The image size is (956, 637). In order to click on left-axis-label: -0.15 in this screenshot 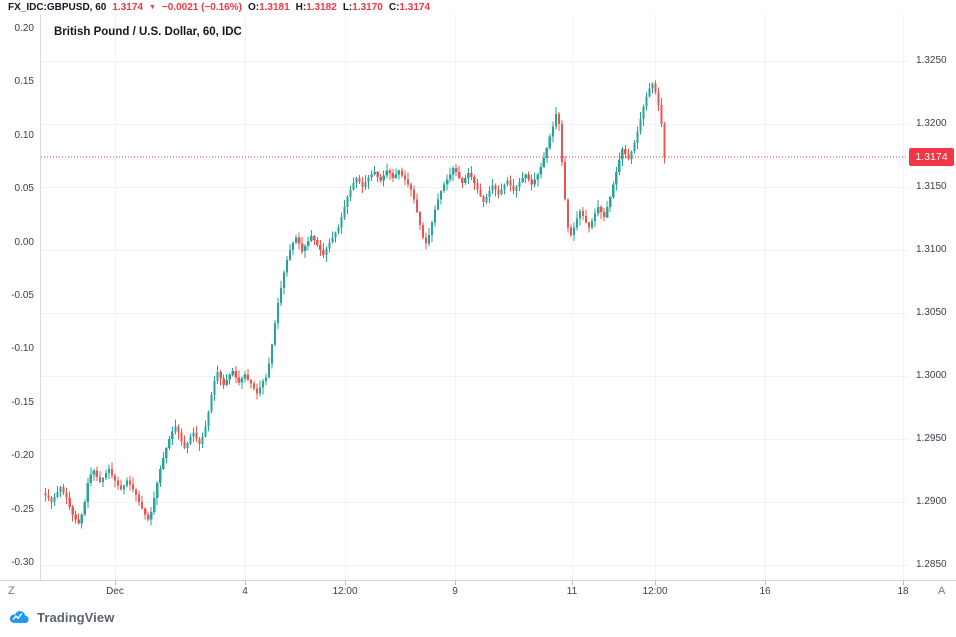, I will do `click(22, 402)`.